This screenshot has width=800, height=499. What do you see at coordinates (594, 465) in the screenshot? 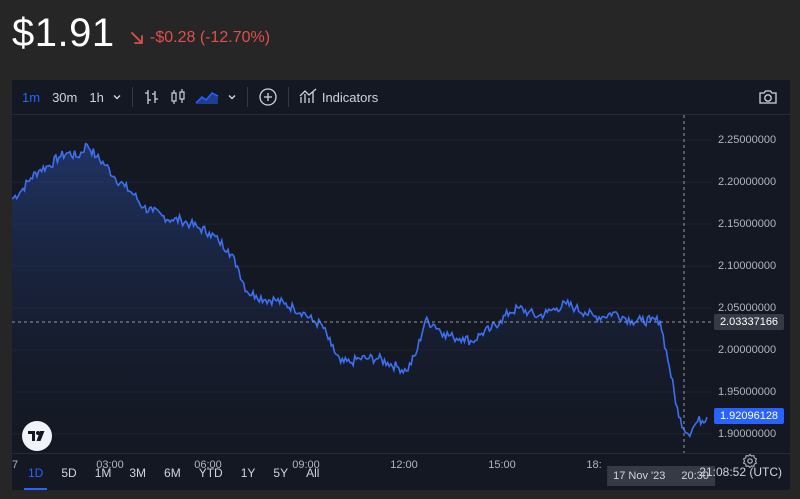
I see `time-tick-label: 18:` at bounding box center [594, 465].